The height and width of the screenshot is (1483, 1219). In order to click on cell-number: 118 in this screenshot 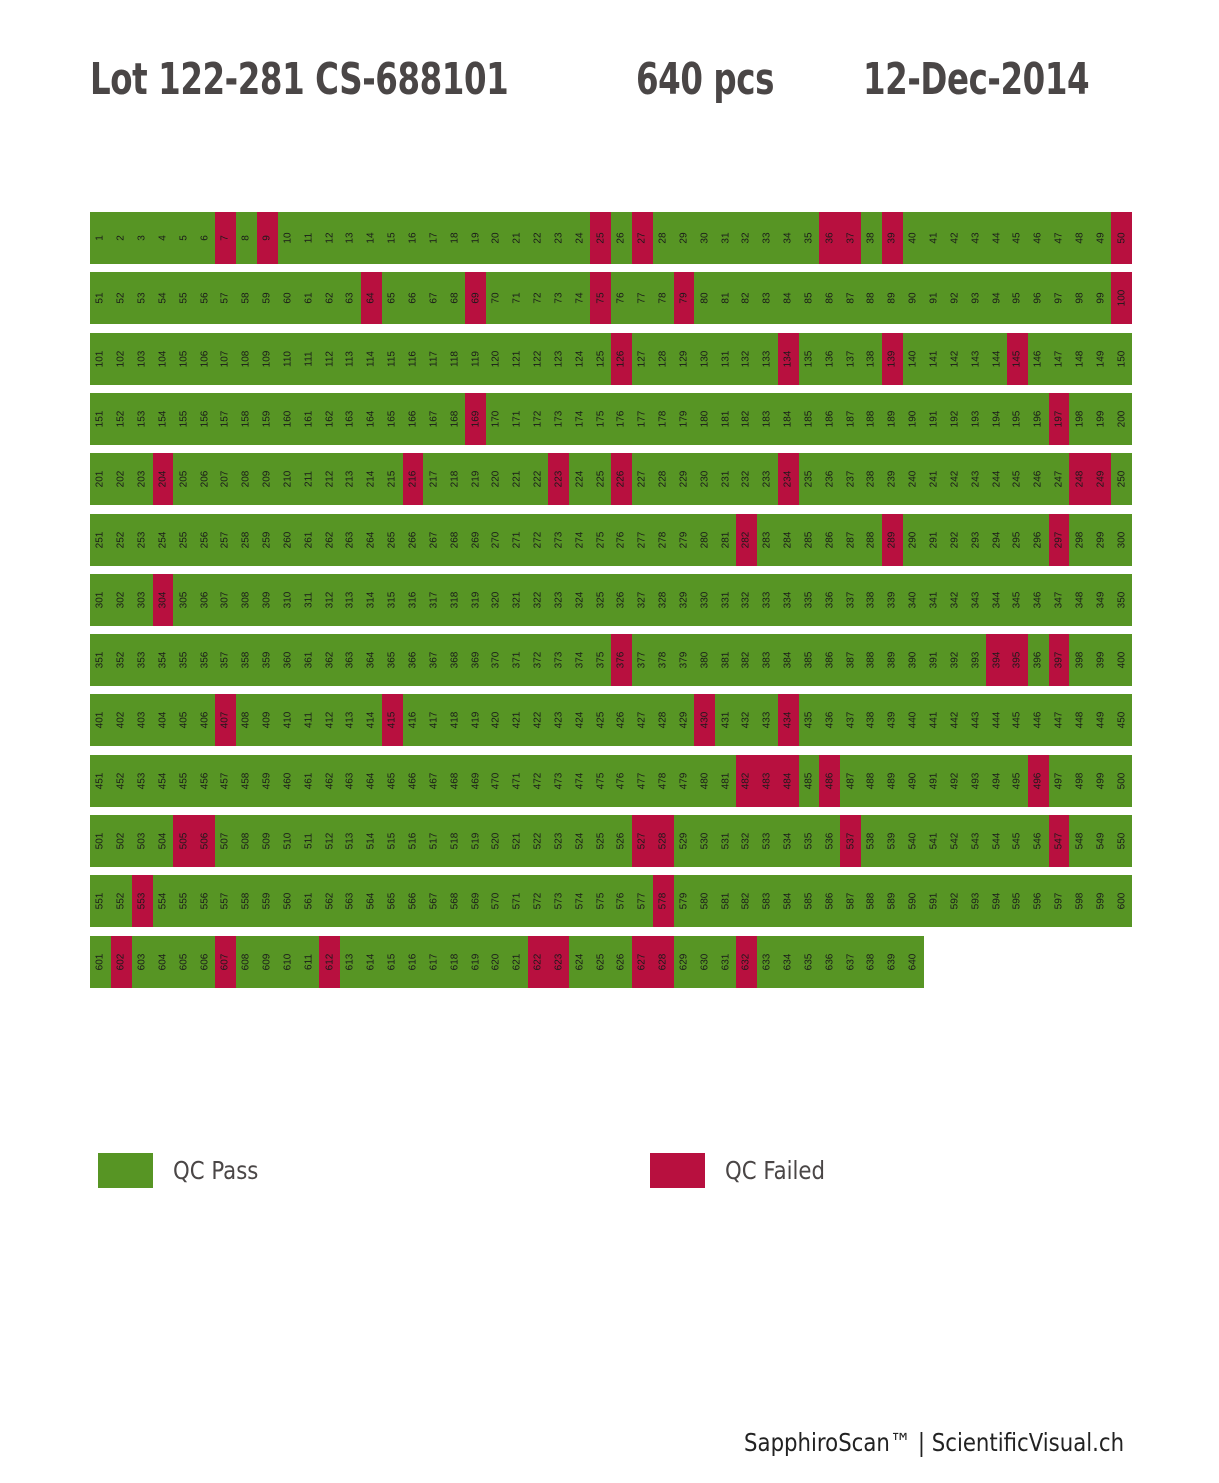, I will do `click(455, 358)`.